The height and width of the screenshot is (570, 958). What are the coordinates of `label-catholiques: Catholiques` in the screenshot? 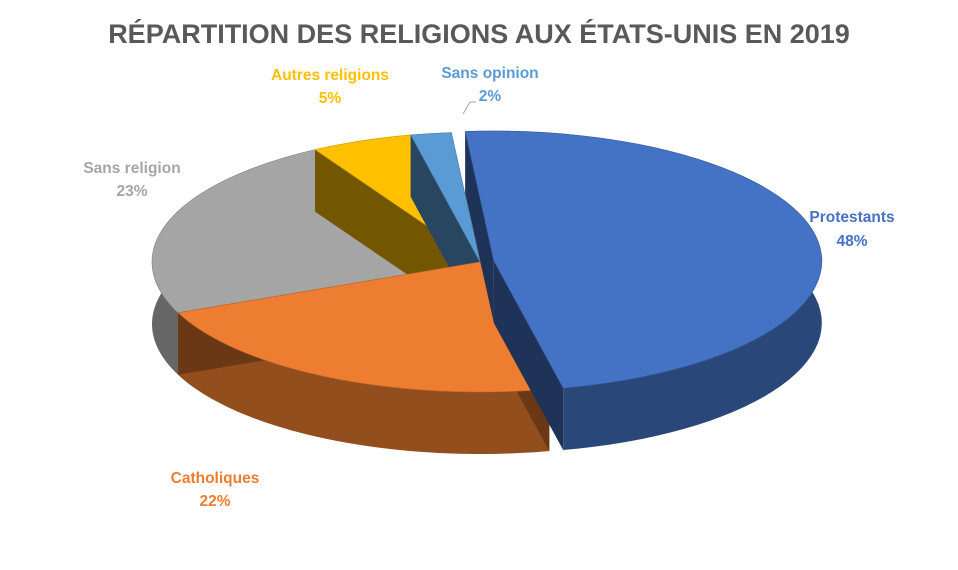 It's located at (215, 478).